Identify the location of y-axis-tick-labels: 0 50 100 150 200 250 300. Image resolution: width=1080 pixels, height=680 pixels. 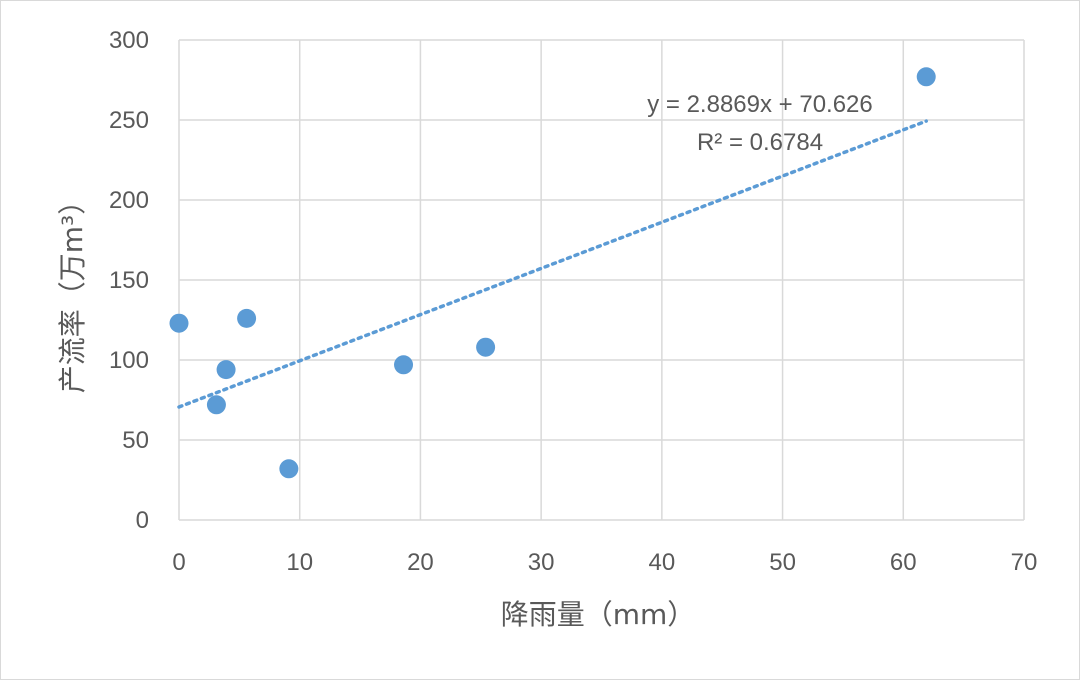
(129, 280).